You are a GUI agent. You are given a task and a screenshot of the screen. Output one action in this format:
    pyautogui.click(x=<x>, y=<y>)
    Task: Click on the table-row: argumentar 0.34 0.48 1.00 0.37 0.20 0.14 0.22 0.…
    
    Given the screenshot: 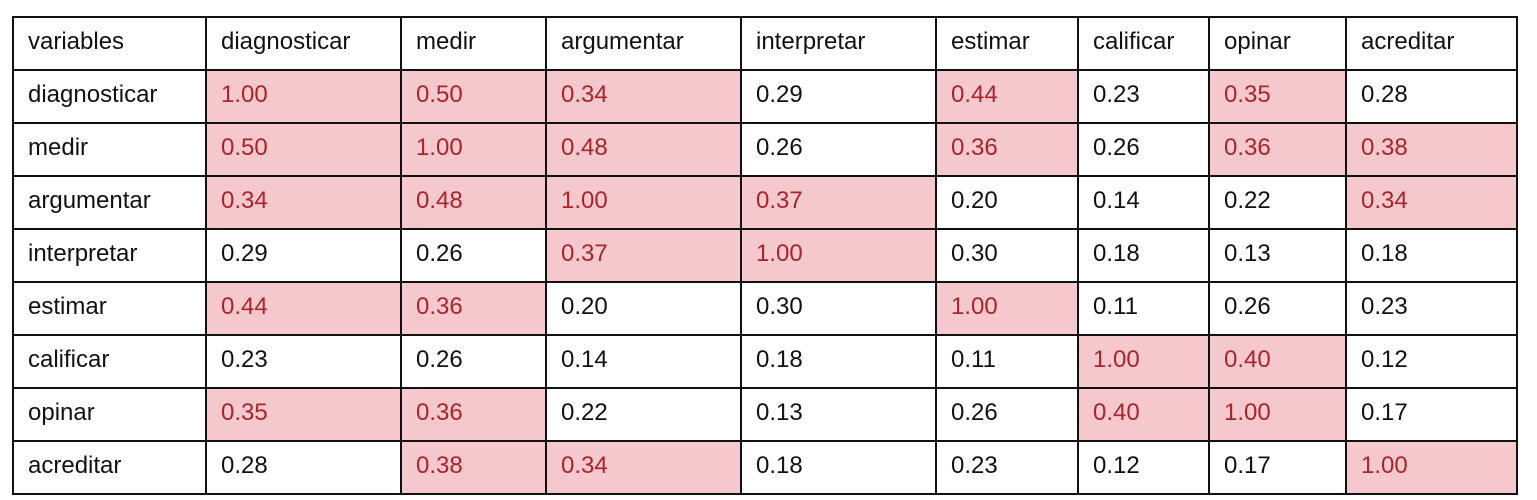 What is the action you would take?
    pyautogui.click(x=765, y=202)
    